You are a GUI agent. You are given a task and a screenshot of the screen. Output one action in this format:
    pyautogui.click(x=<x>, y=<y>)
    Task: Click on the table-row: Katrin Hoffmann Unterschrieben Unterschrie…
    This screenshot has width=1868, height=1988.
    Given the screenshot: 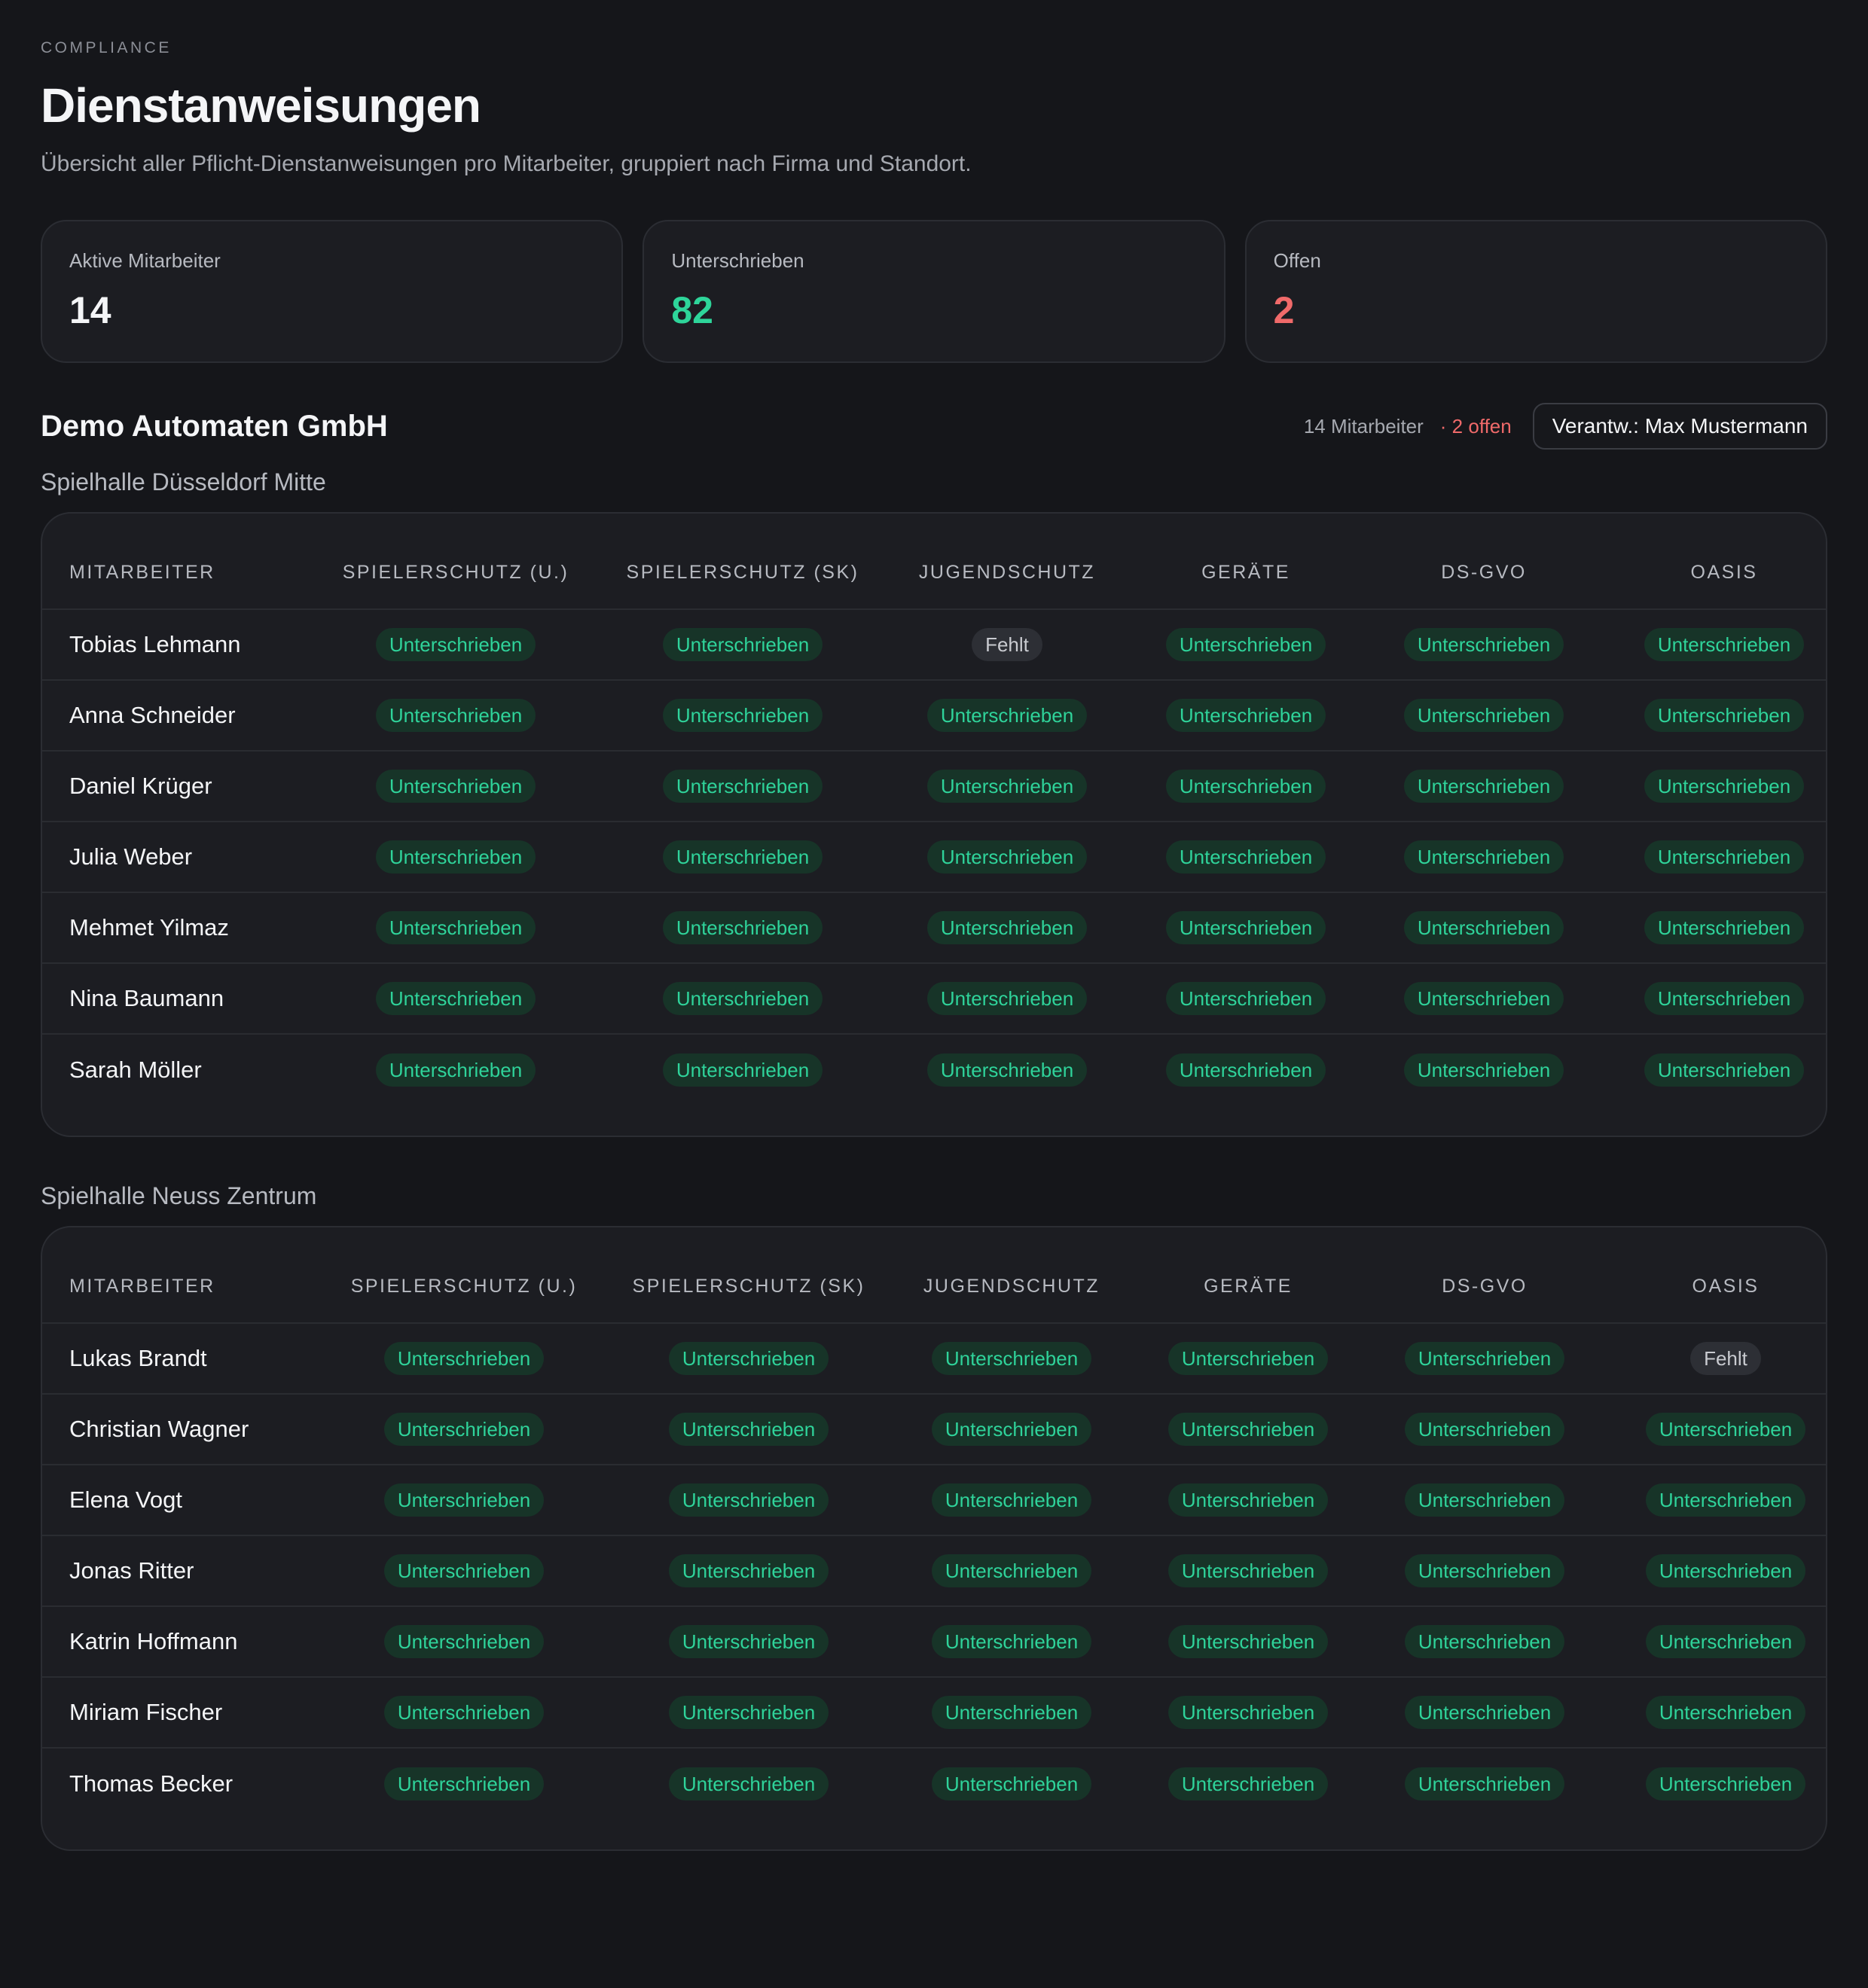 What is the action you would take?
    pyautogui.click(x=934, y=1642)
    